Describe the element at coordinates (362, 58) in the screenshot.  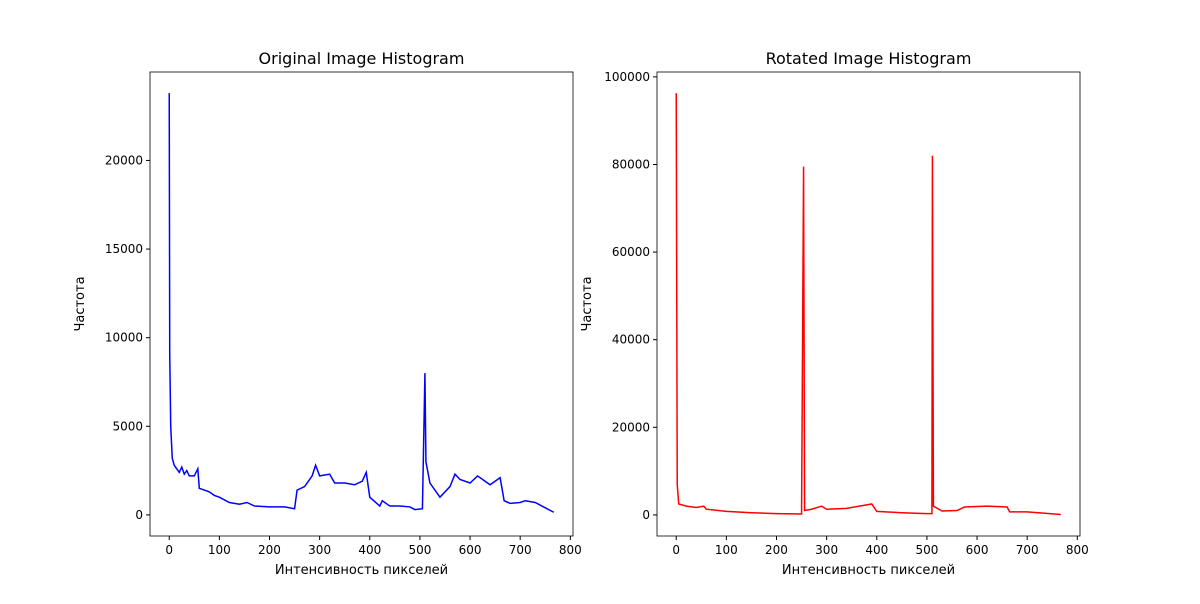
I see `chart-title: Original Image Histogram` at that location.